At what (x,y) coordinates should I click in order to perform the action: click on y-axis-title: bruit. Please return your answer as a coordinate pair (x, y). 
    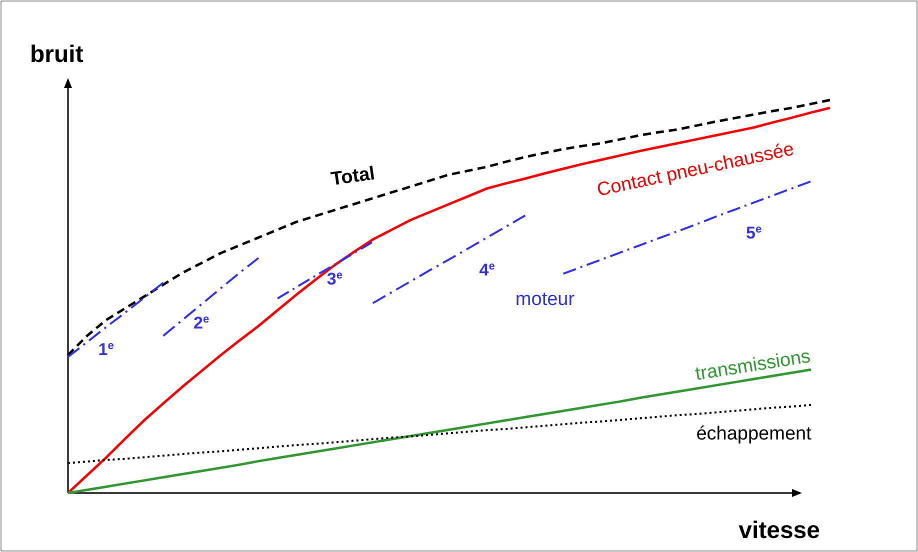
    Looking at the image, I should click on (57, 54).